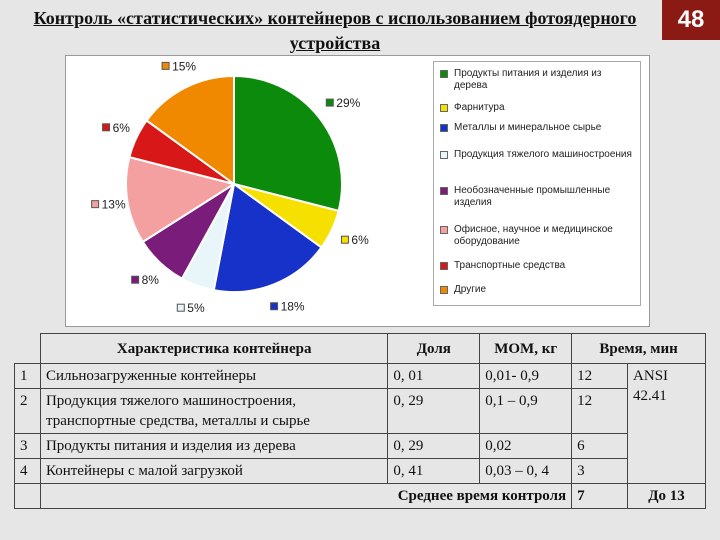 The height and width of the screenshot is (540, 720). Describe the element at coordinates (479, 107) in the screenshot. I see `legend-label: Фарнитура` at that location.